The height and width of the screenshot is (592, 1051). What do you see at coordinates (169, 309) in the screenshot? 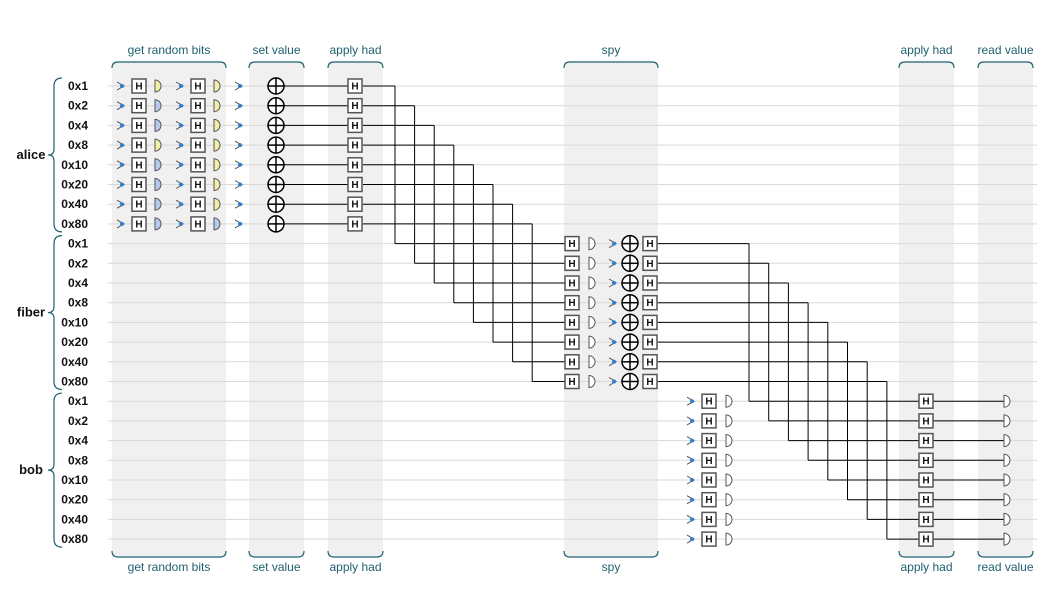
I see `section-band` at bounding box center [169, 309].